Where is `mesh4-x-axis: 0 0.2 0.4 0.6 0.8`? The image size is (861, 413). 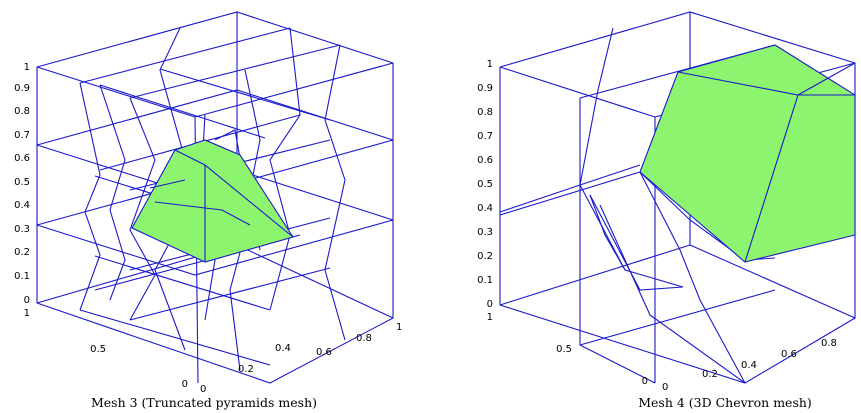 mesh4-x-axis: 0 0.2 0.4 0.6 0.8 is located at coordinates (749, 365).